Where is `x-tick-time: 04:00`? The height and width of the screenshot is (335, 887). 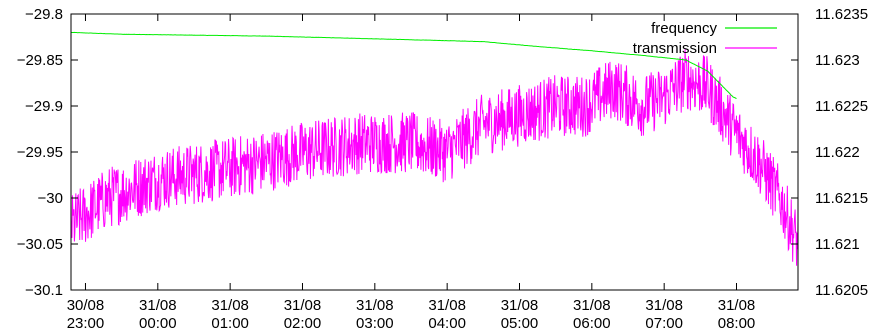
x-tick-time: 04:00 is located at coordinates (447, 323).